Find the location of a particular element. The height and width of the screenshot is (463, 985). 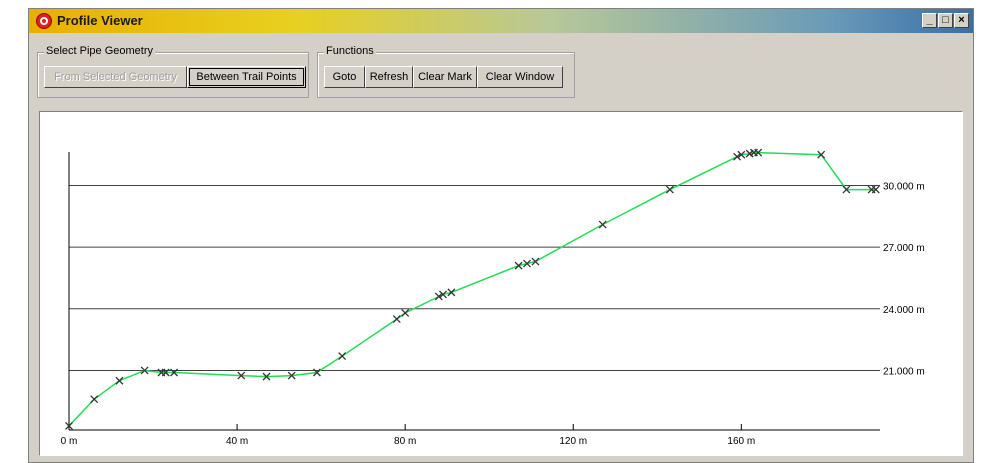

refresh-button: Refresh is located at coordinates (389, 77).